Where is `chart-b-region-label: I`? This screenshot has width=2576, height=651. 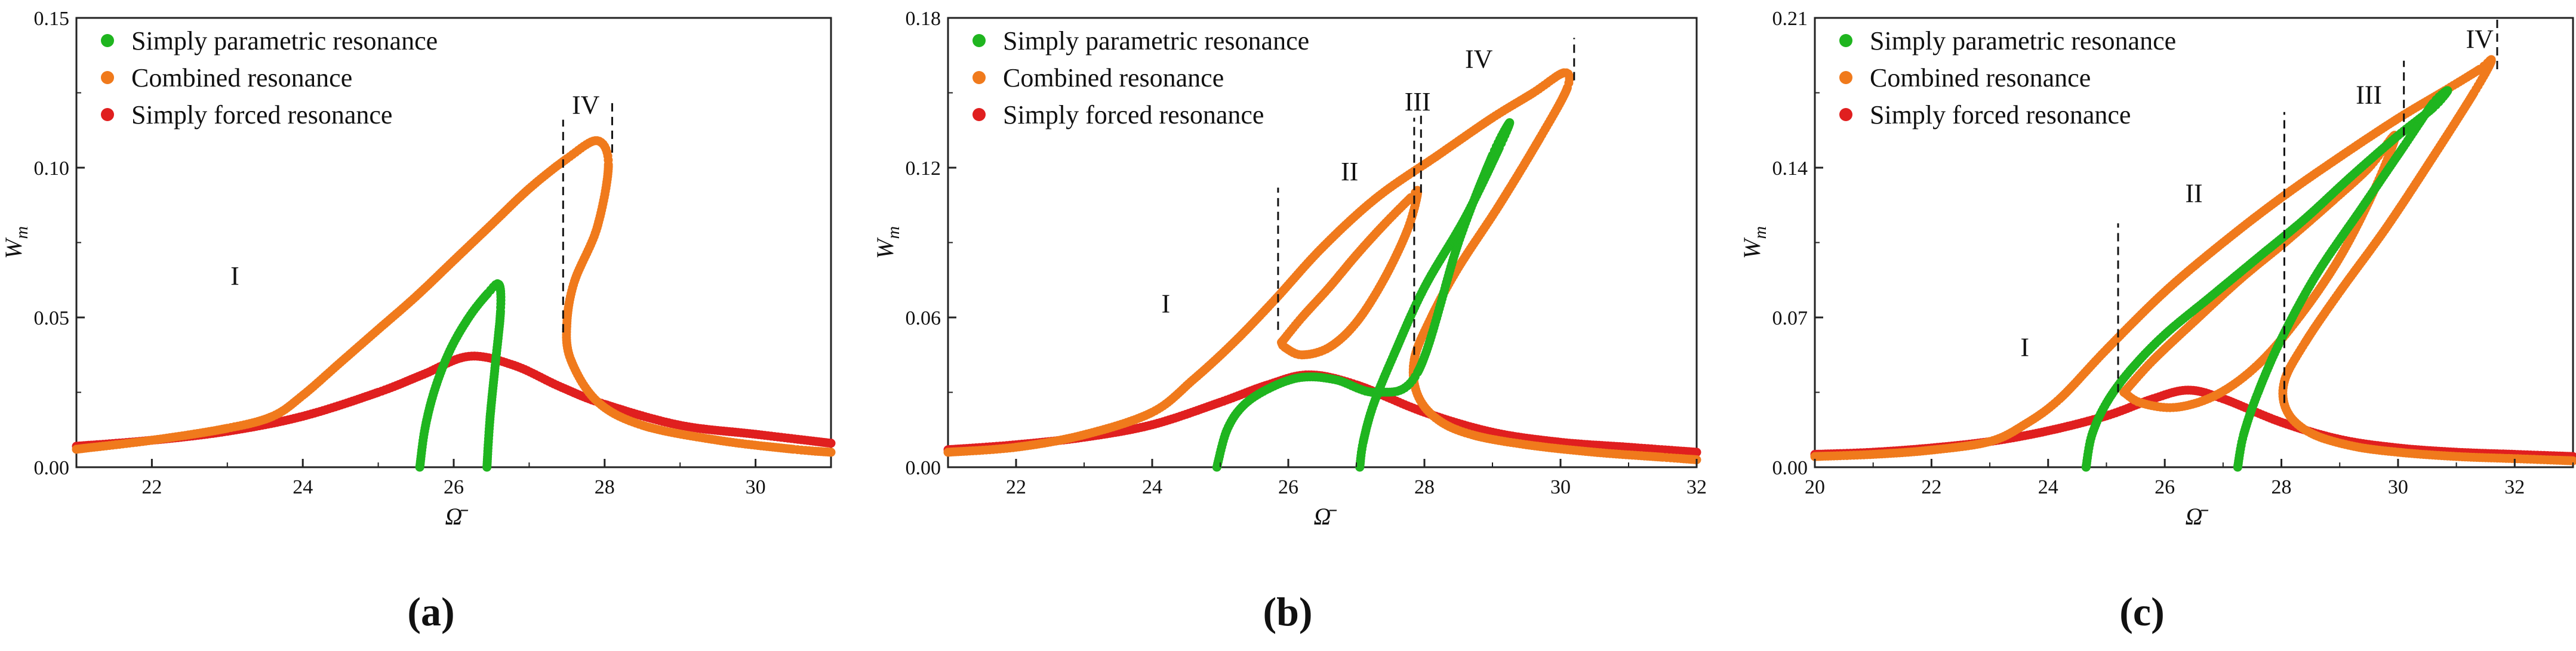
chart-b-region-label: I is located at coordinates (1165, 304).